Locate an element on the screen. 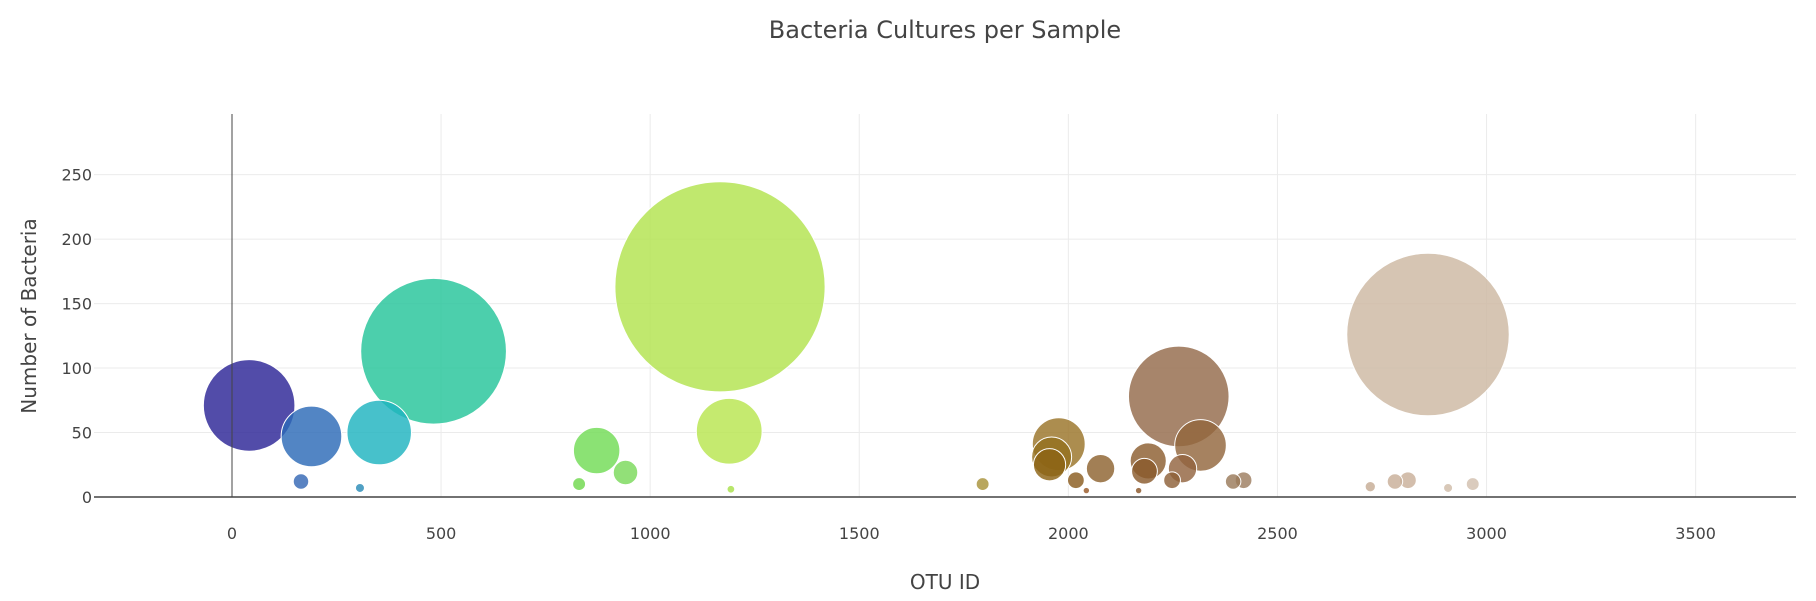 The height and width of the screenshot is (601, 1816). x-tick-label: 1500 is located at coordinates (859, 533).